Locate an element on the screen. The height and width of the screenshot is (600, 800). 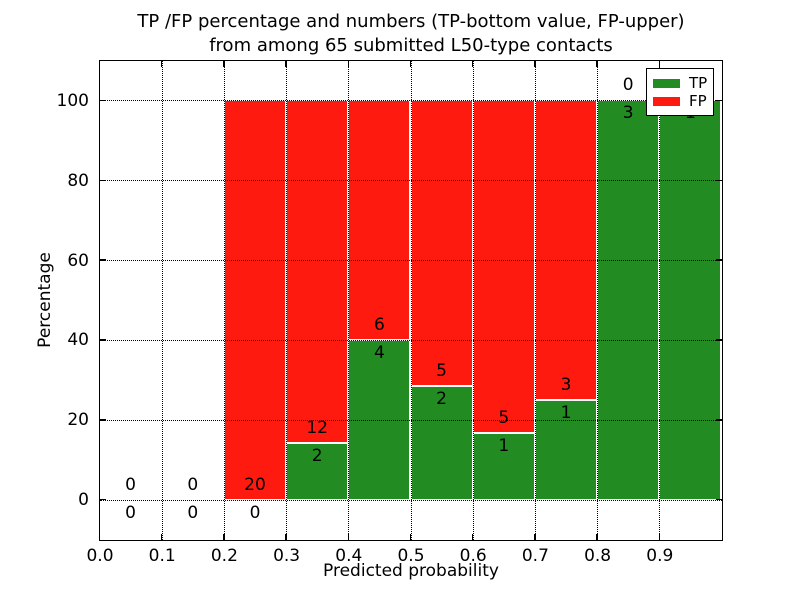
legend: TP FP is located at coordinates (680, 92).